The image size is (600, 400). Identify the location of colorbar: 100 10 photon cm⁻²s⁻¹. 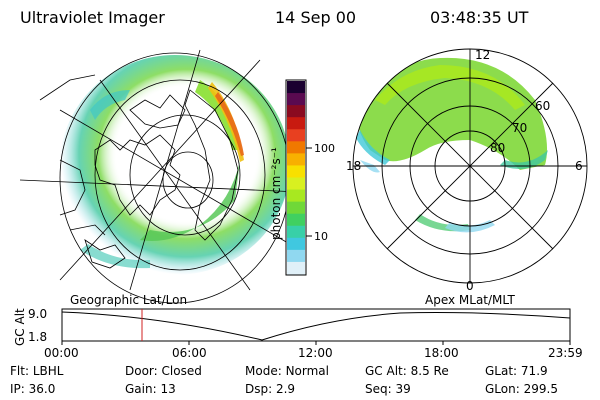
(302, 177).